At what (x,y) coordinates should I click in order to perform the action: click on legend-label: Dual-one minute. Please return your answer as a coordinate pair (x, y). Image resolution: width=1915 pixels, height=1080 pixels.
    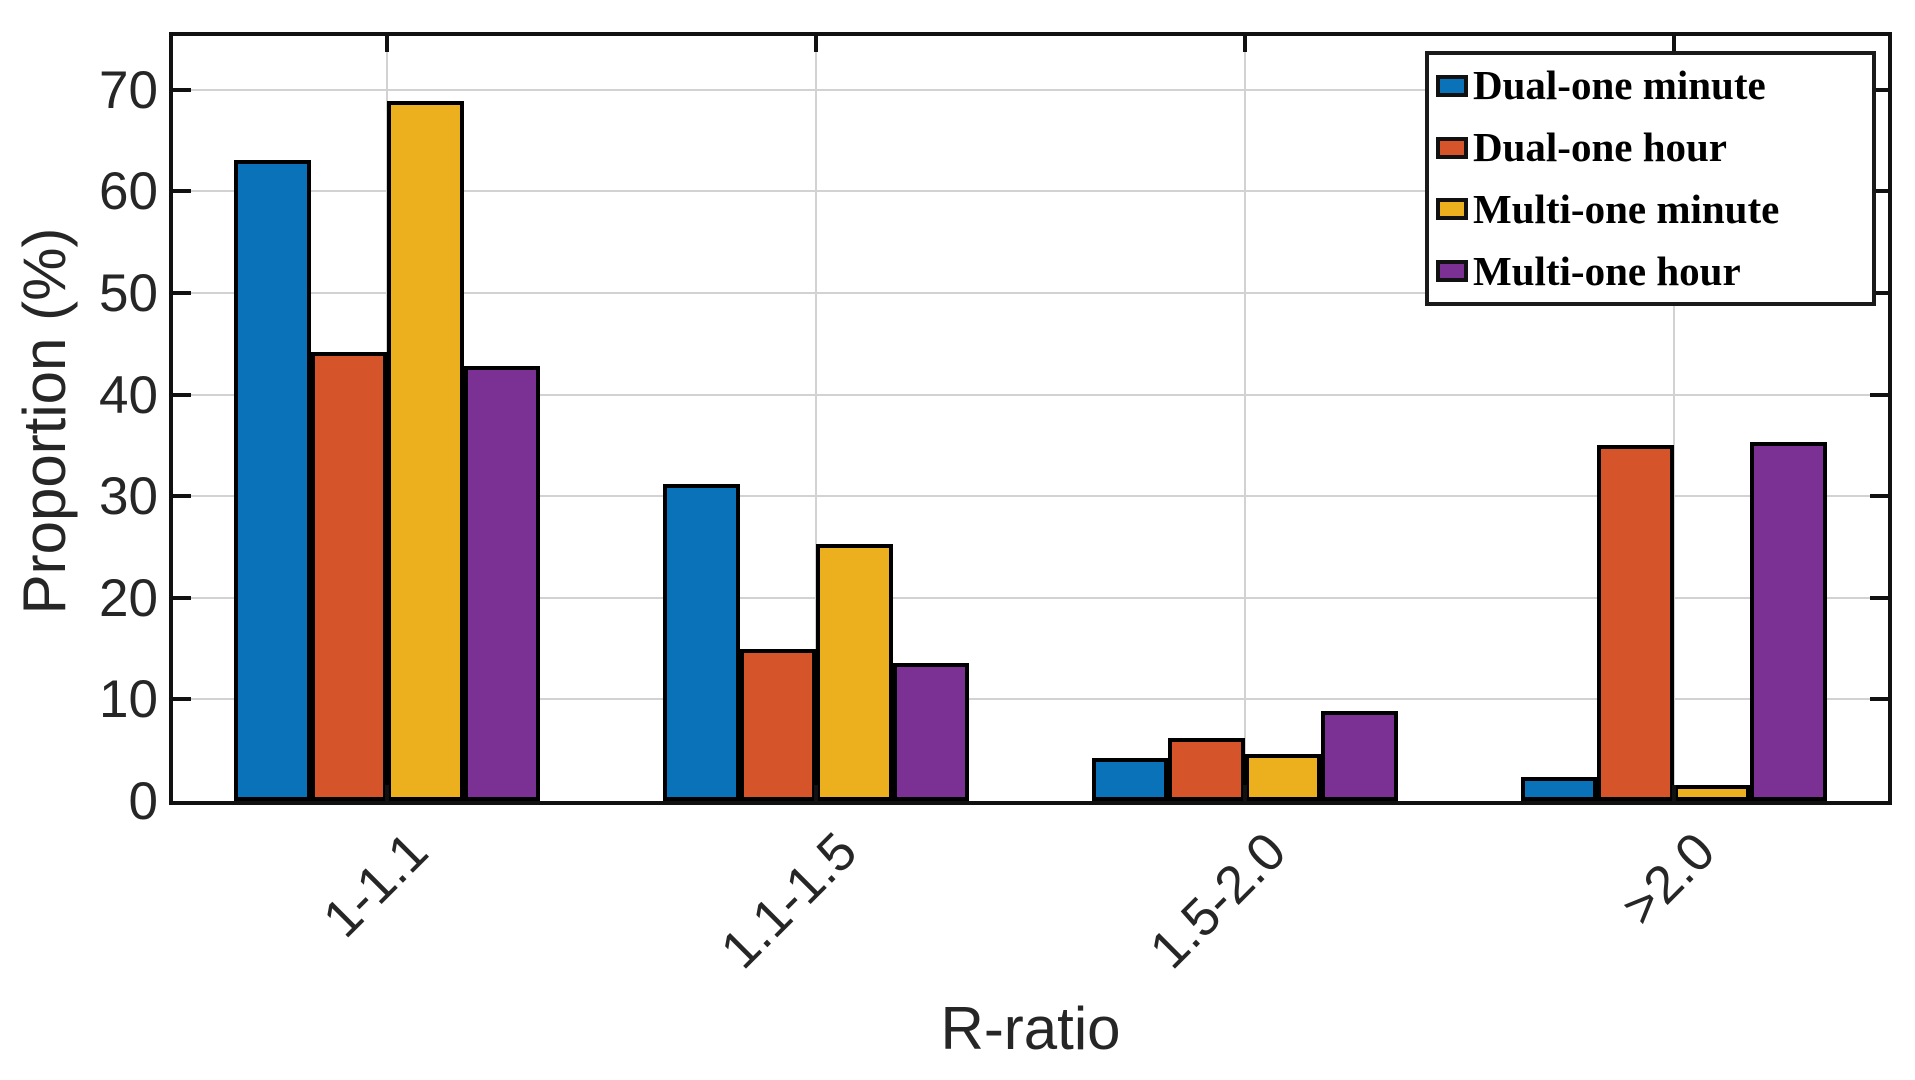
    Looking at the image, I should click on (1619, 85).